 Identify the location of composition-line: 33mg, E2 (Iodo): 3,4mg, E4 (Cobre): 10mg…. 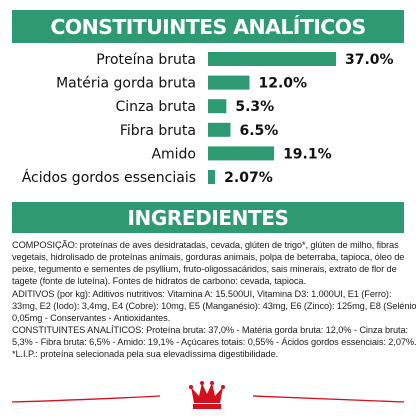
(214, 305).